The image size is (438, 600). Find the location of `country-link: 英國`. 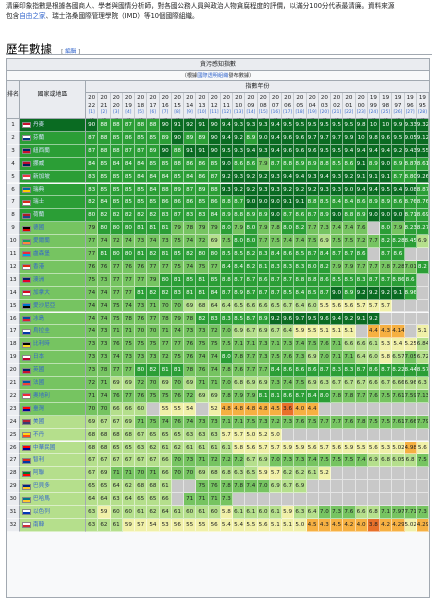

country-link: 英國 is located at coordinates (39, 370).